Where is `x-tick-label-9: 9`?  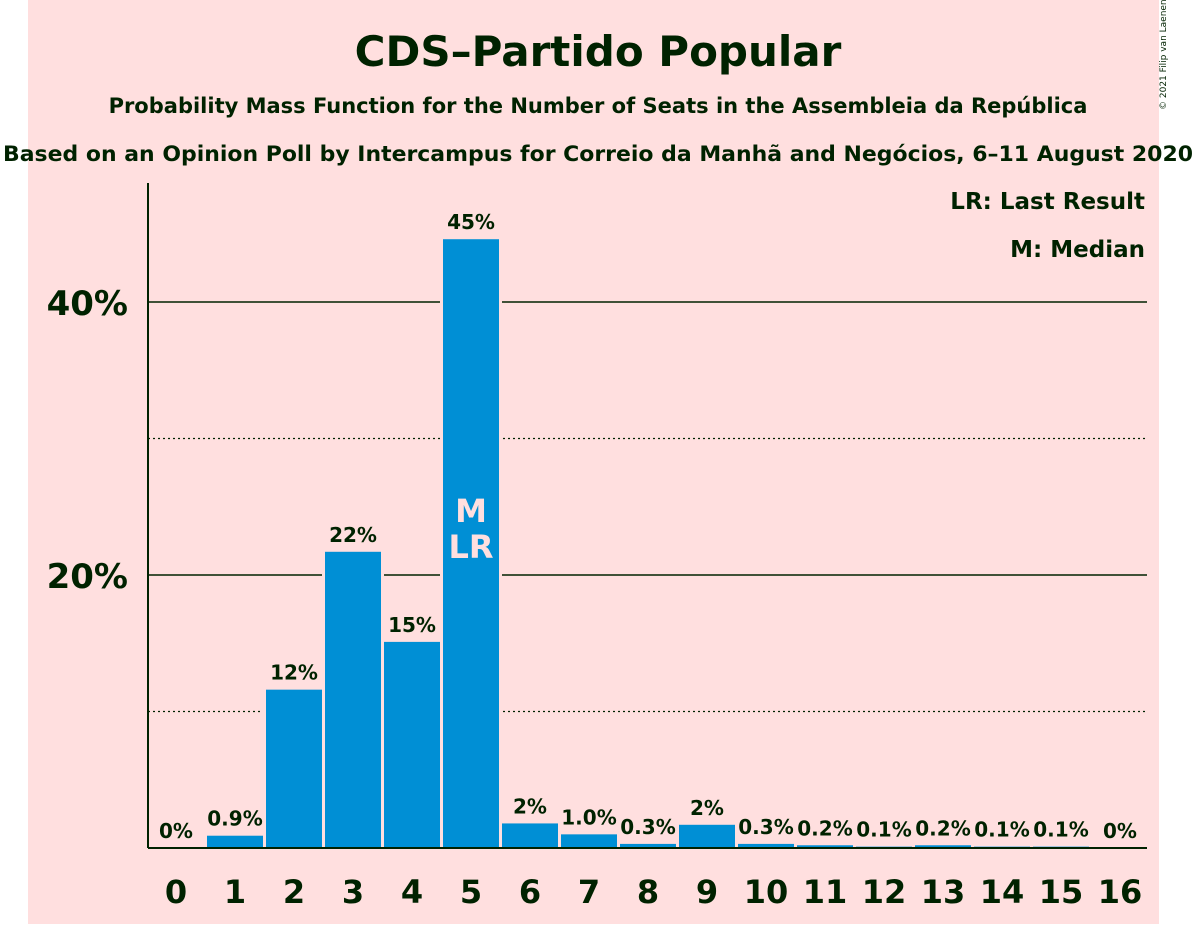 x-tick-label-9: 9 is located at coordinates (707, 892).